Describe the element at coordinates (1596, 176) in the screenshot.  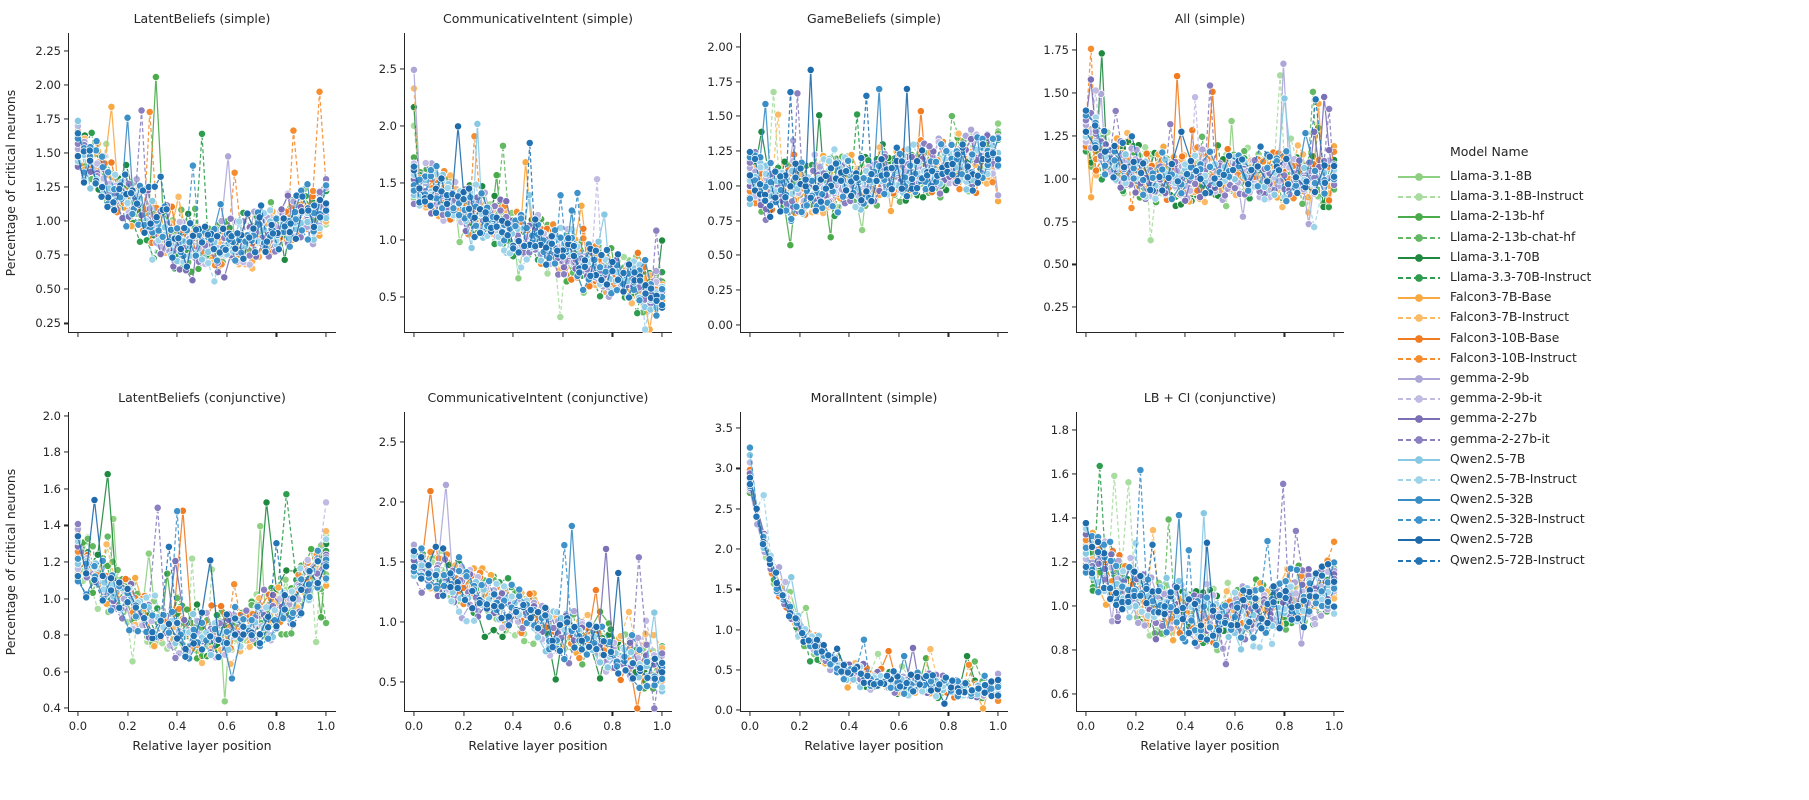
I see `legend-item: Llama-3.1-8B` at that location.